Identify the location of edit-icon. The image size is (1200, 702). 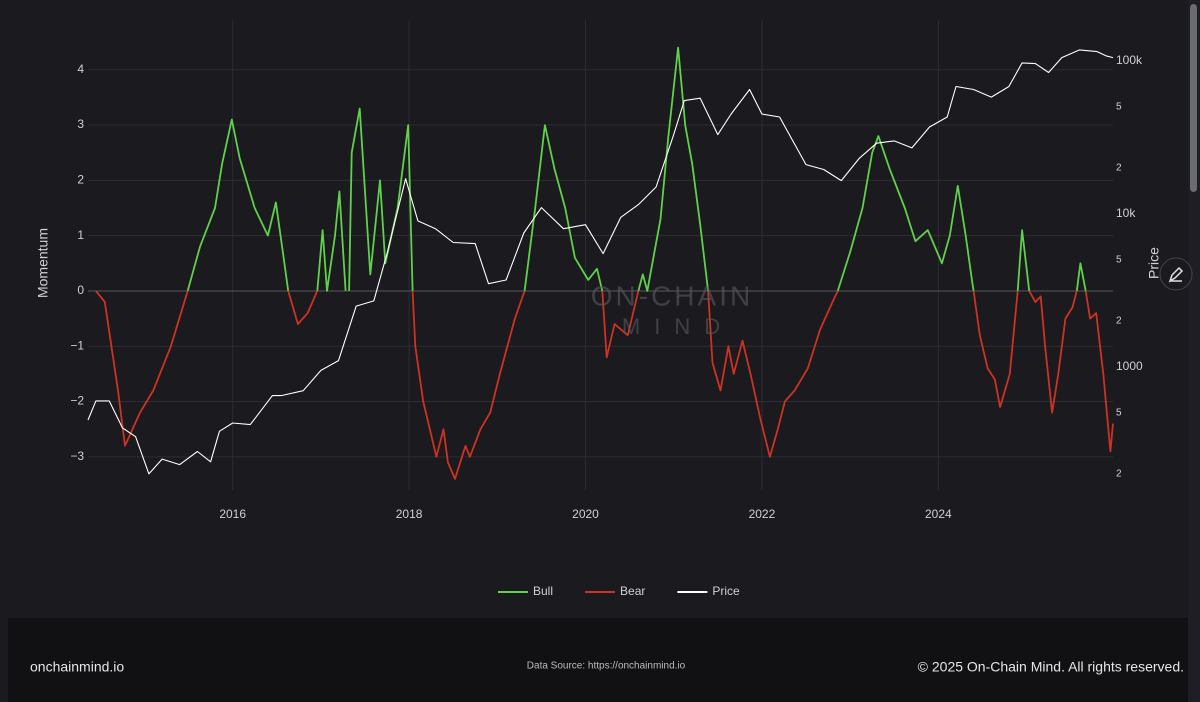
(1176, 274).